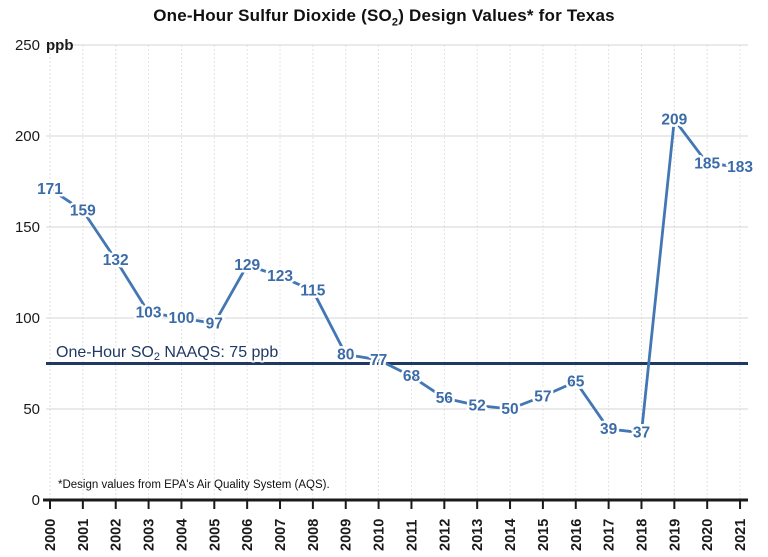 The height and width of the screenshot is (557, 768). What do you see at coordinates (51, 535) in the screenshot?
I see `svg-text: 2000` at bounding box center [51, 535].